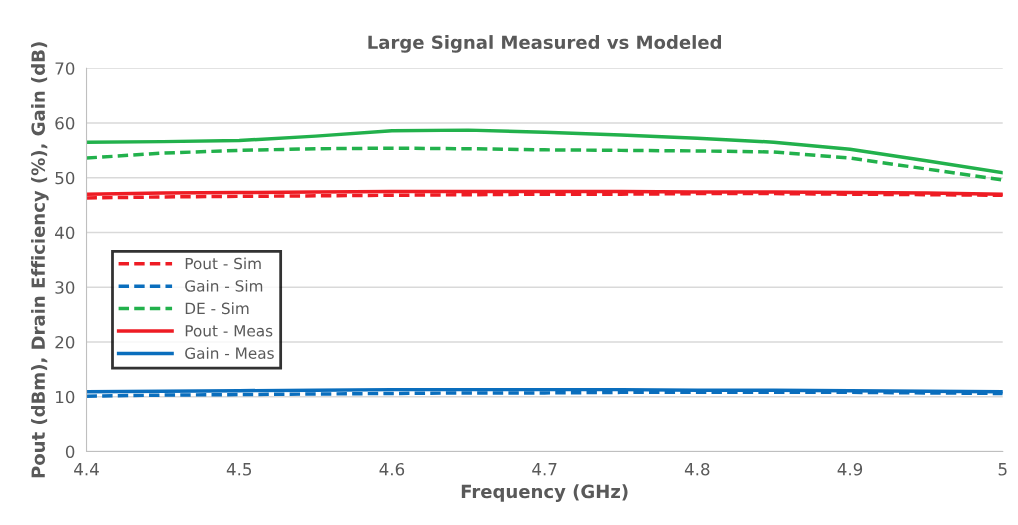 Image resolution: width=1018 pixels, height=525 pixels. I want to click on legend-label: Pout - Meas, so click(229, 331).